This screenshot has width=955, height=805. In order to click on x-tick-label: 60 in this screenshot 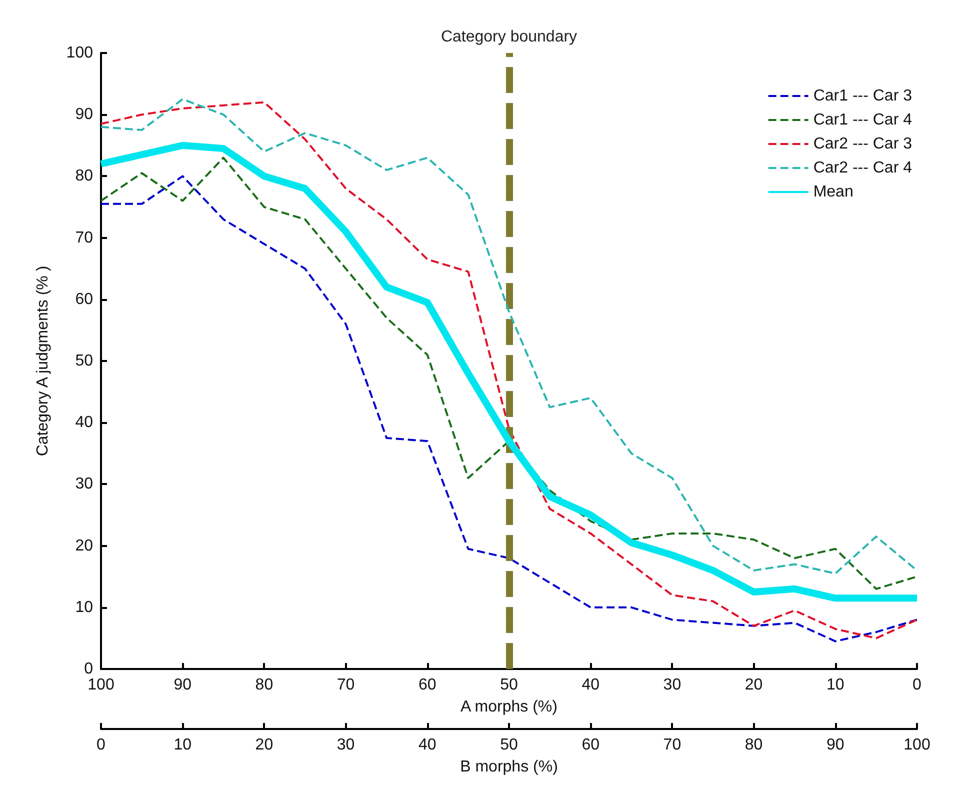, I will do `click(427, 685)`.